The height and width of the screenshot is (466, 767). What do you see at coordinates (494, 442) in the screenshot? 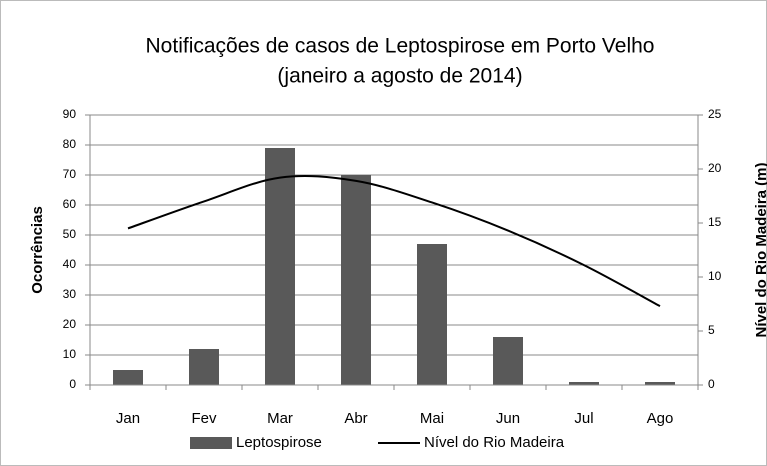
I see `legend-label: Nível do Rio Madeira` at bounding box center [494, 442].